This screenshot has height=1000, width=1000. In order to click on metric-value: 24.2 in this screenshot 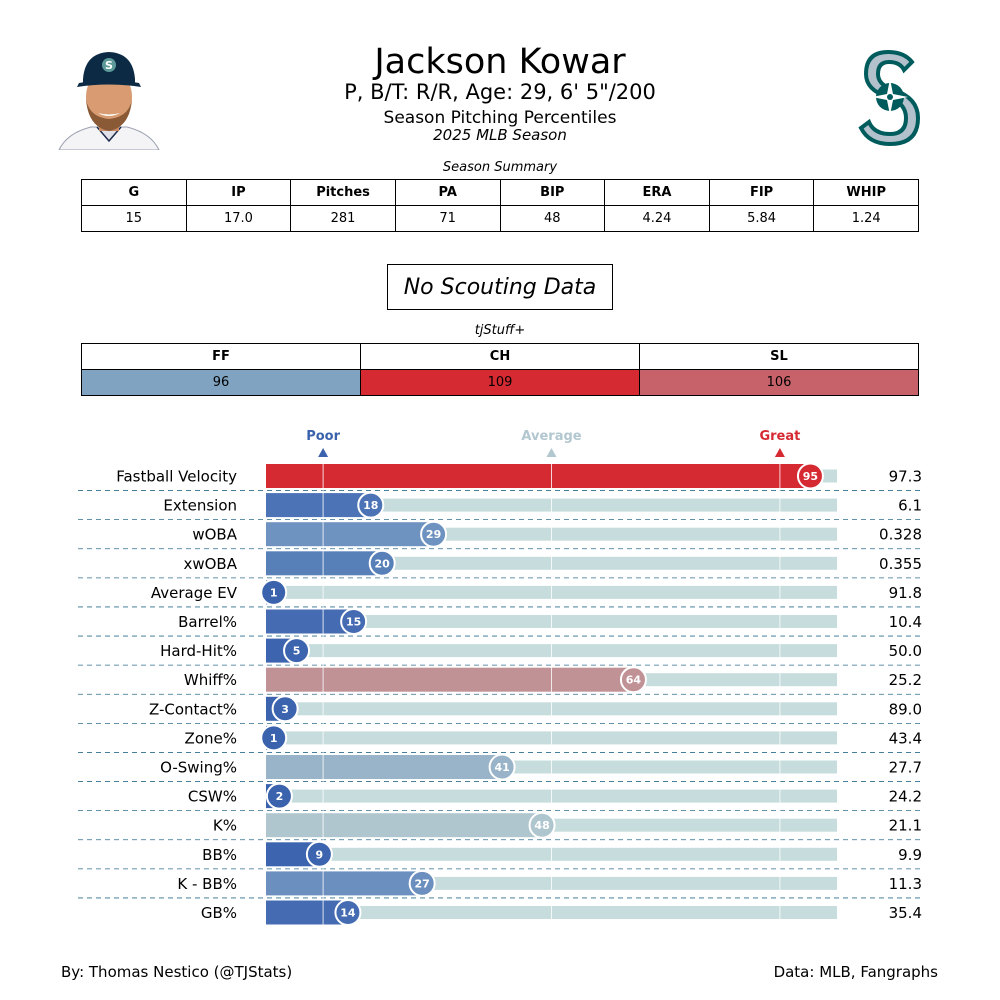, I will do `click(905, 797)`.